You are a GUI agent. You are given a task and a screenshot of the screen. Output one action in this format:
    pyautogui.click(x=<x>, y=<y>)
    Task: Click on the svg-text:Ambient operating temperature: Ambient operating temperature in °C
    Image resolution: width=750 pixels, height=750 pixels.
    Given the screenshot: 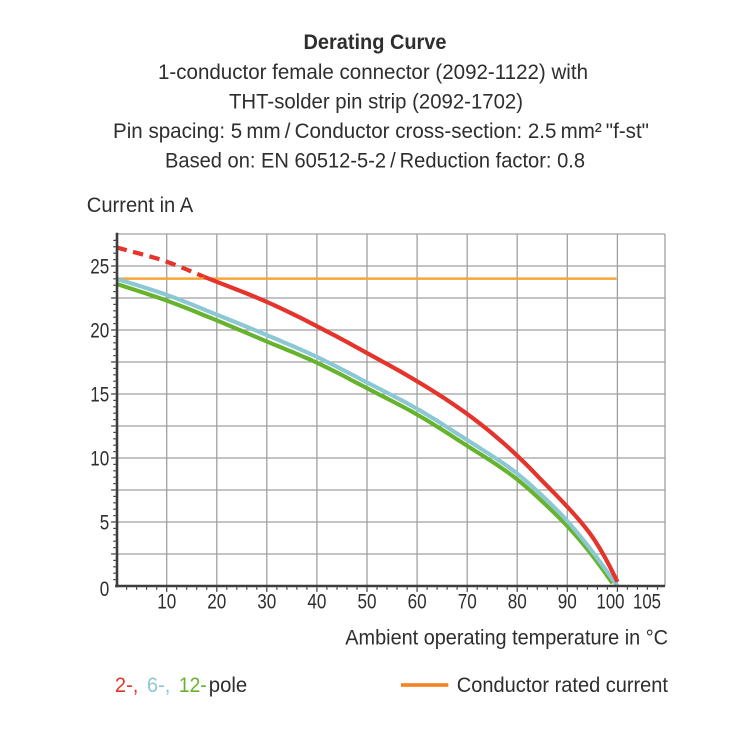 What is the action you would take?
    pyautogui.click(x=506, y=638)
    